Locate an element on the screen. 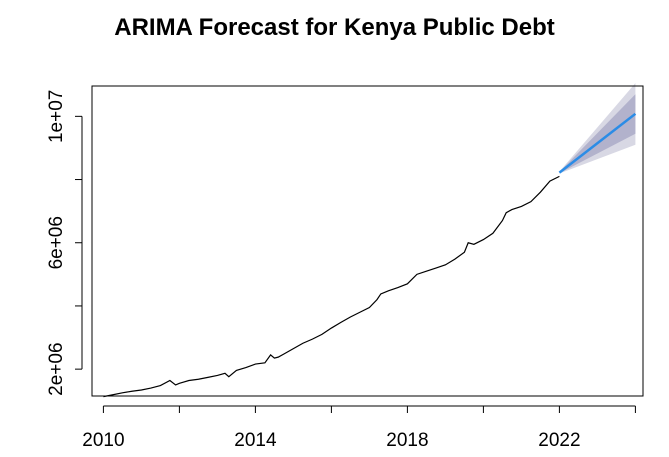 This screenshot has height=457, width=669. forecast-ci95-band is located at coordinates (597, 128).